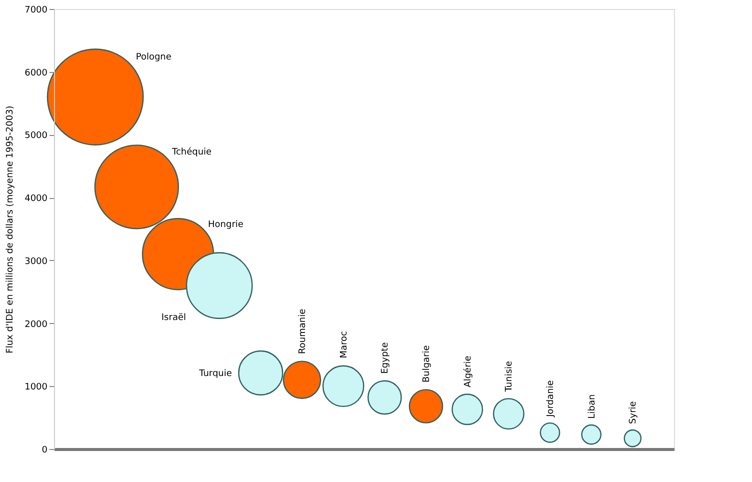 Image resolution: width=752 pixels, height=482 pixels. I want to click on y-tick-label: 1000, so click(36, 387).